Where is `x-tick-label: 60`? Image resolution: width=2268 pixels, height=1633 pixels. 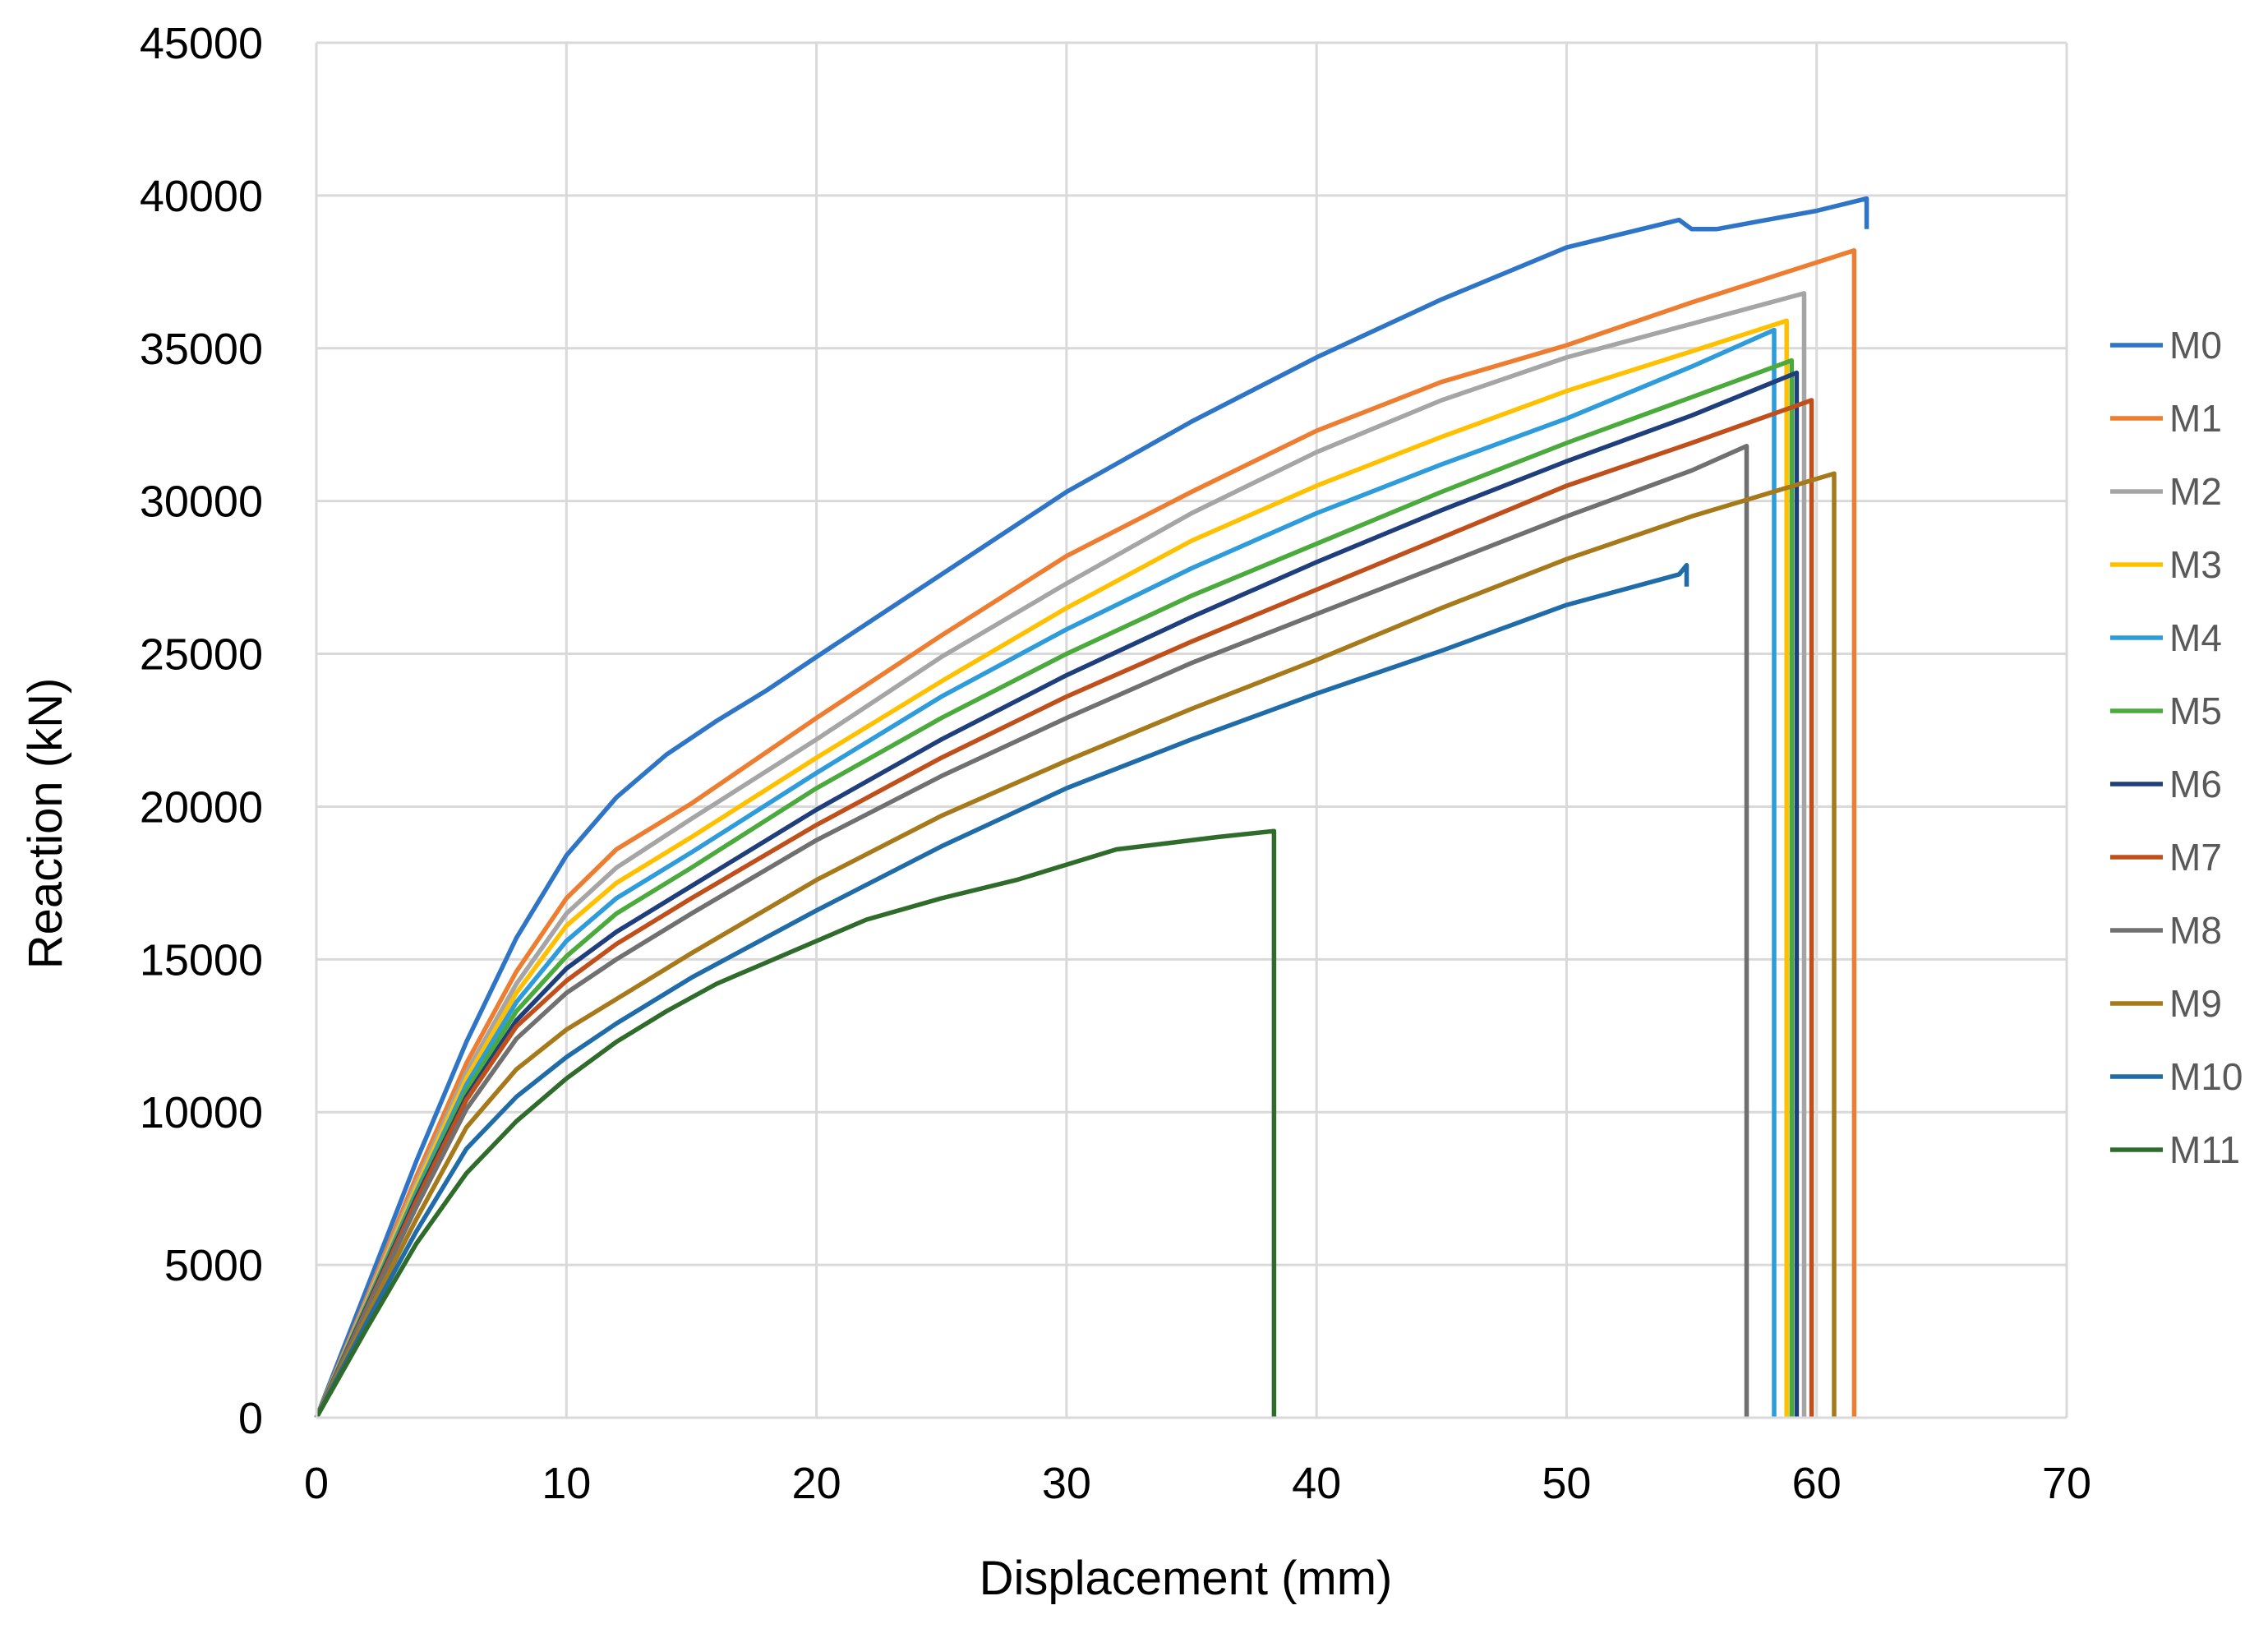 x-tick-label: 60 is located at coordinates (1817, 1483).